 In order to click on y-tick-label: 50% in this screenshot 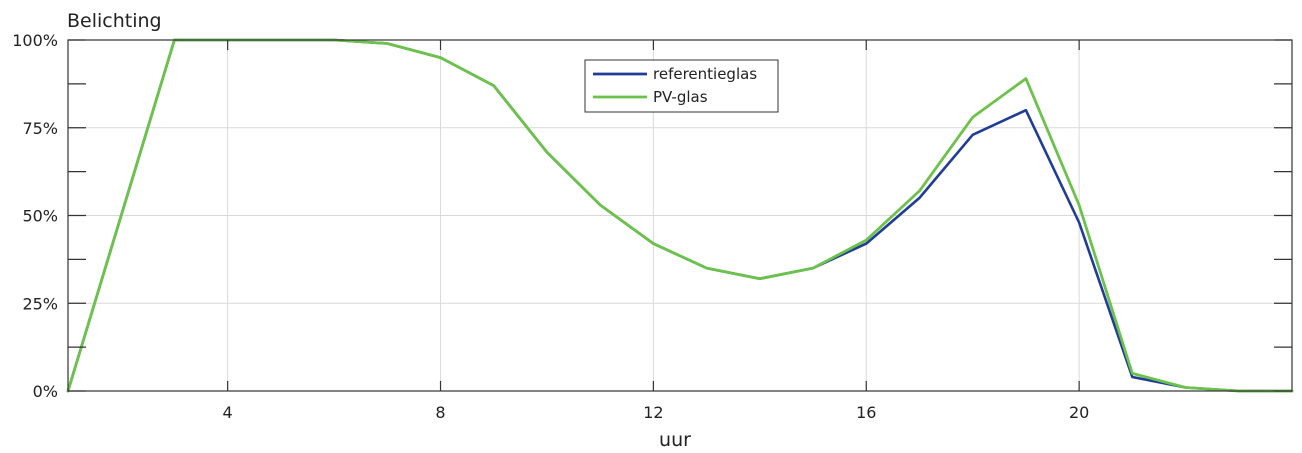, I will do `click(40, 216)`.